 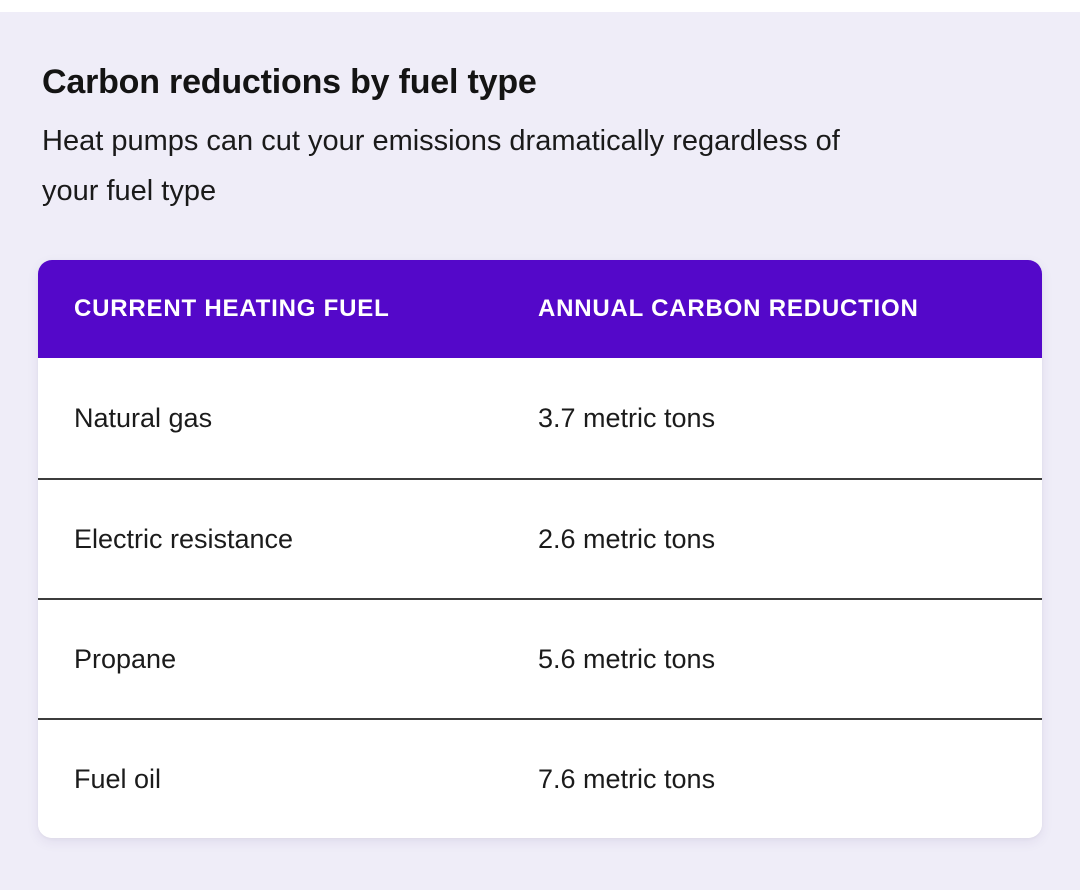 I want to click on fuel-cell: Propane, so click(x=125, y=658).